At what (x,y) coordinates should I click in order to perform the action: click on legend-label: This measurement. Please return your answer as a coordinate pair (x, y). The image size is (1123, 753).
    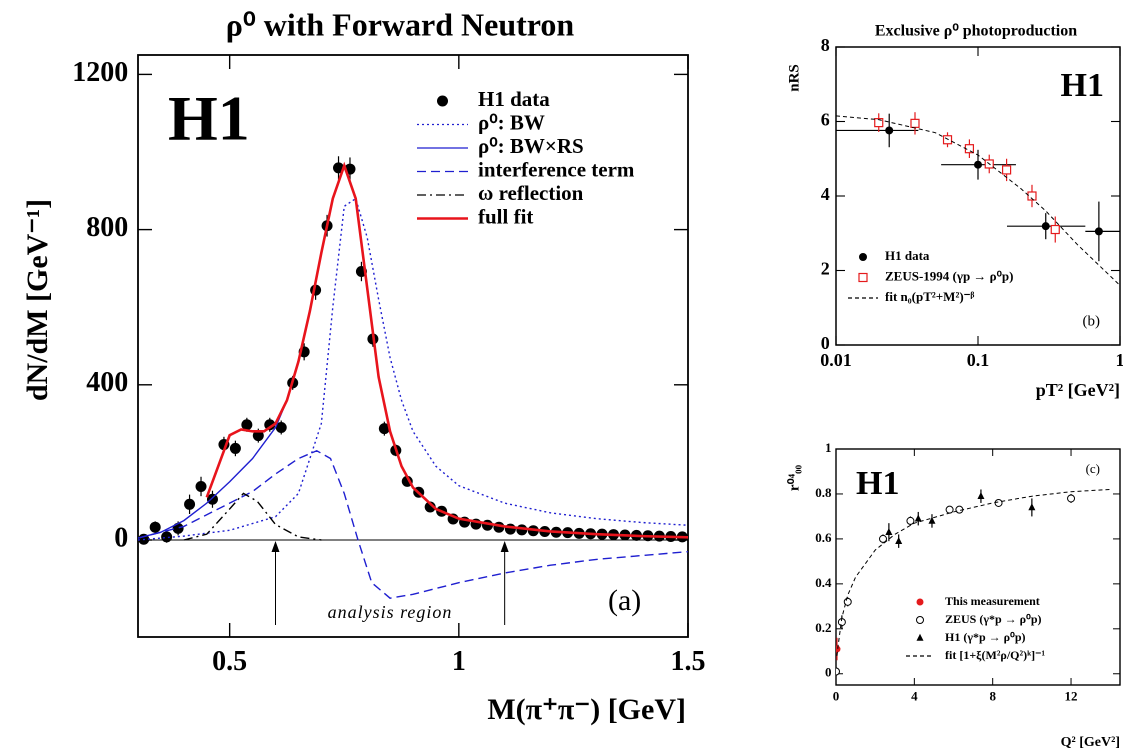
    Looking at the image, I should click on (992, 601).